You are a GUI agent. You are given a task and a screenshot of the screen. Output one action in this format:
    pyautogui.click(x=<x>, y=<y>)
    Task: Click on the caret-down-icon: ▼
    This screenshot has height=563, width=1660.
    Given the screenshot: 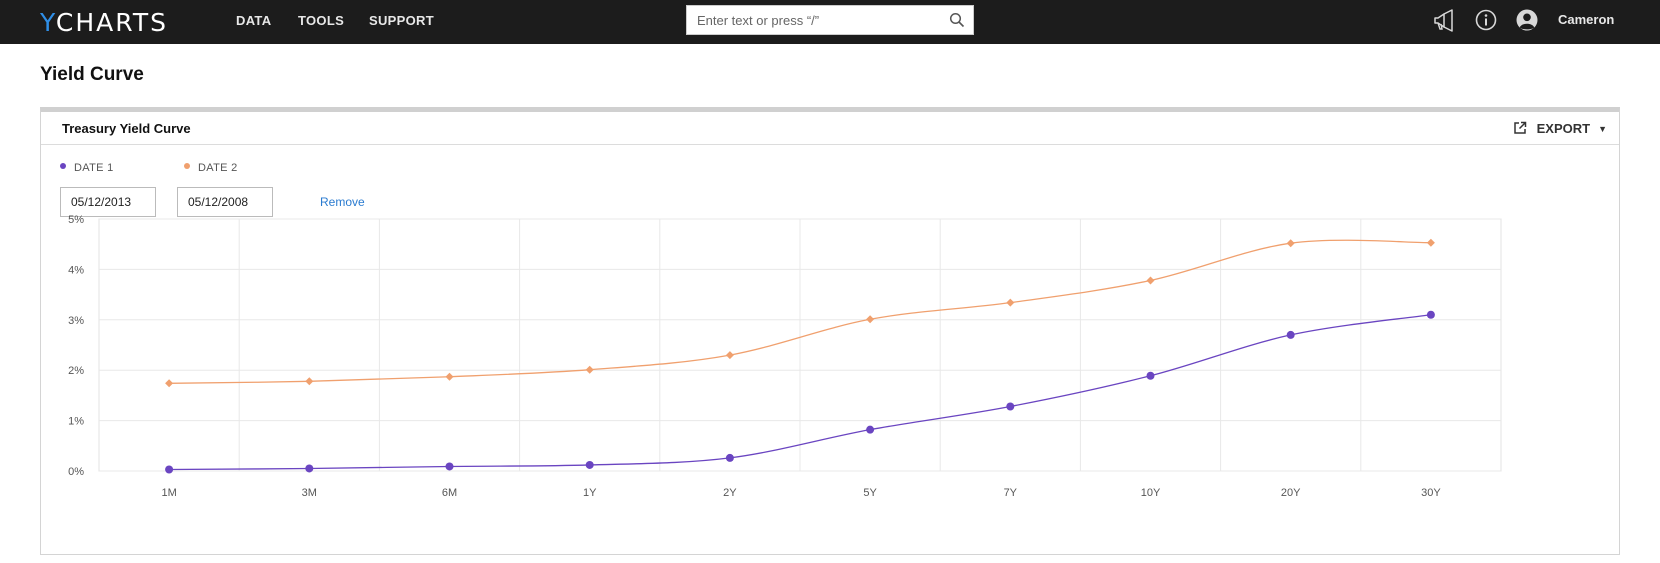 What is the action you would take?
    pyautogui.click(x=1602, y=129)
    